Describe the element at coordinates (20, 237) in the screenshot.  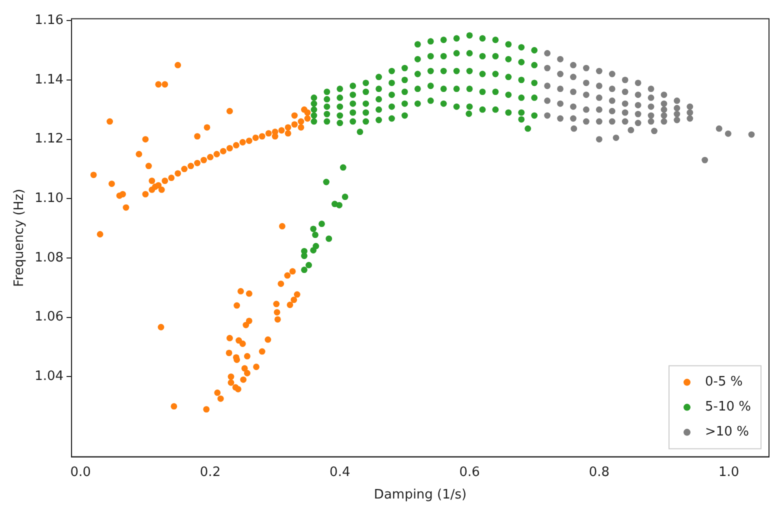
I see `y-axis-title: Frequency (Hz)` at that location.